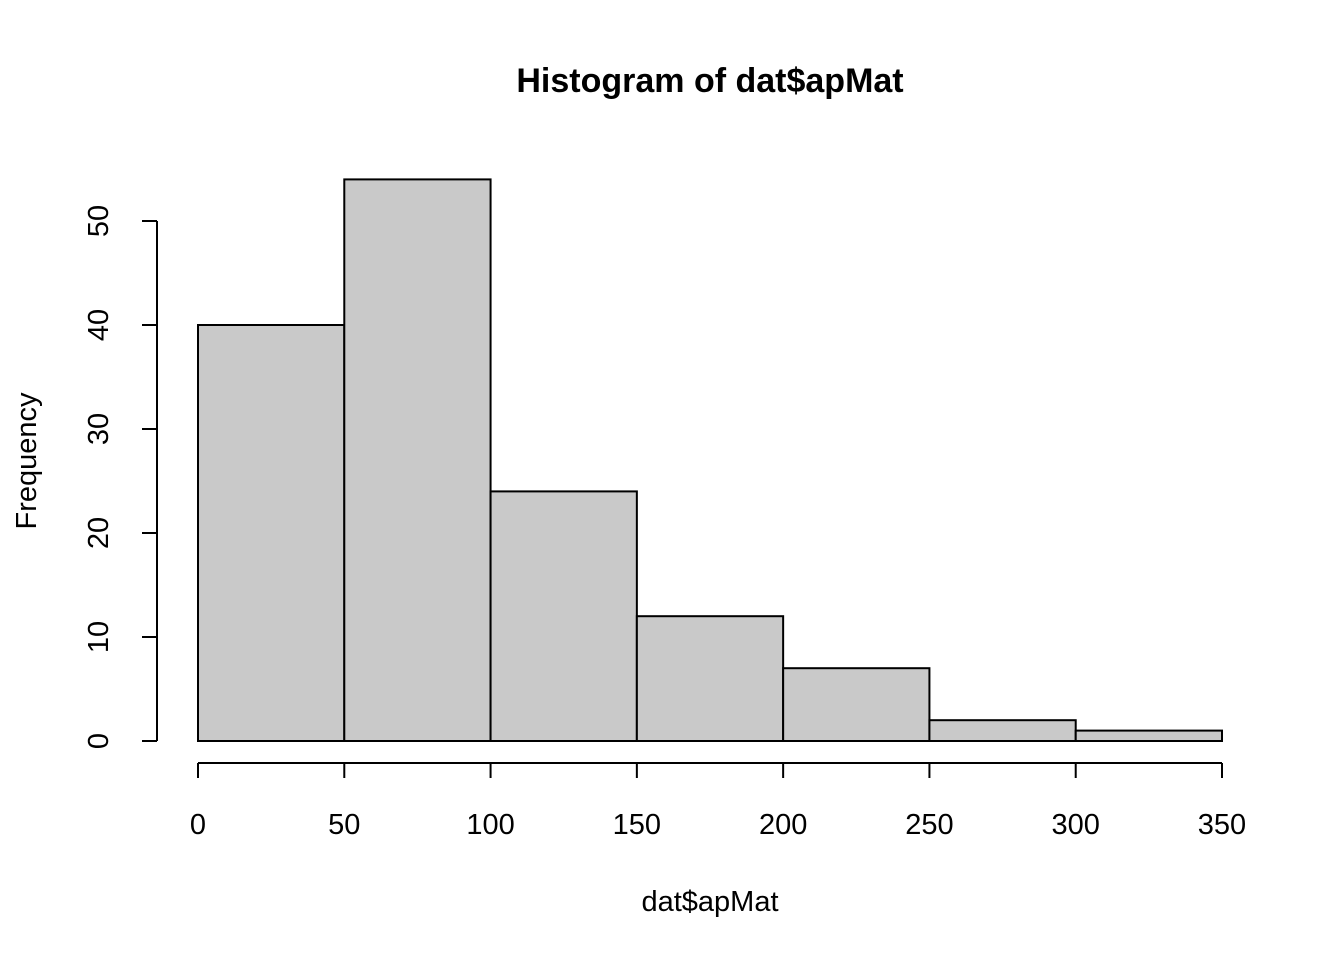 The height and width of the screenshot is (960, 1344). I want to click on x-axis-label: dat$apMat, so click(709, 902).